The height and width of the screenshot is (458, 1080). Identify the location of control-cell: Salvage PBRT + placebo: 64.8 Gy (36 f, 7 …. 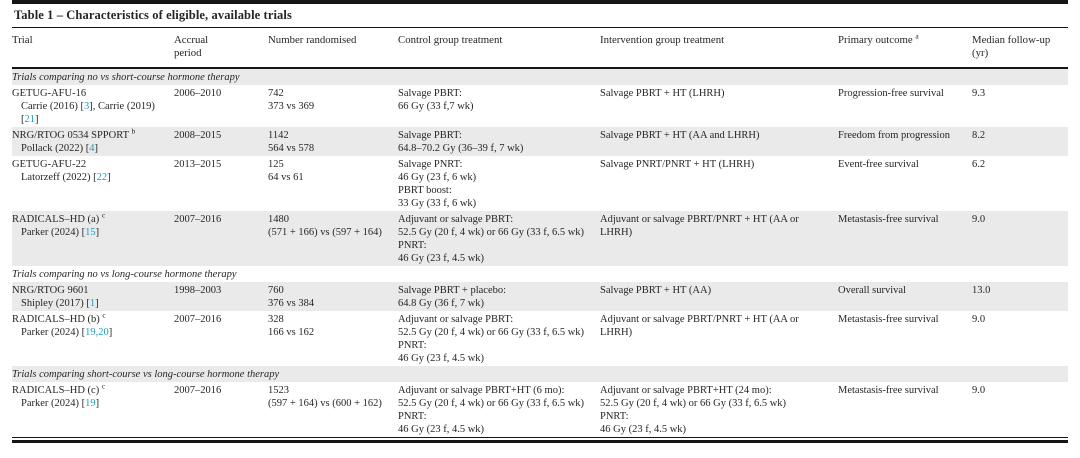
(499, 296).